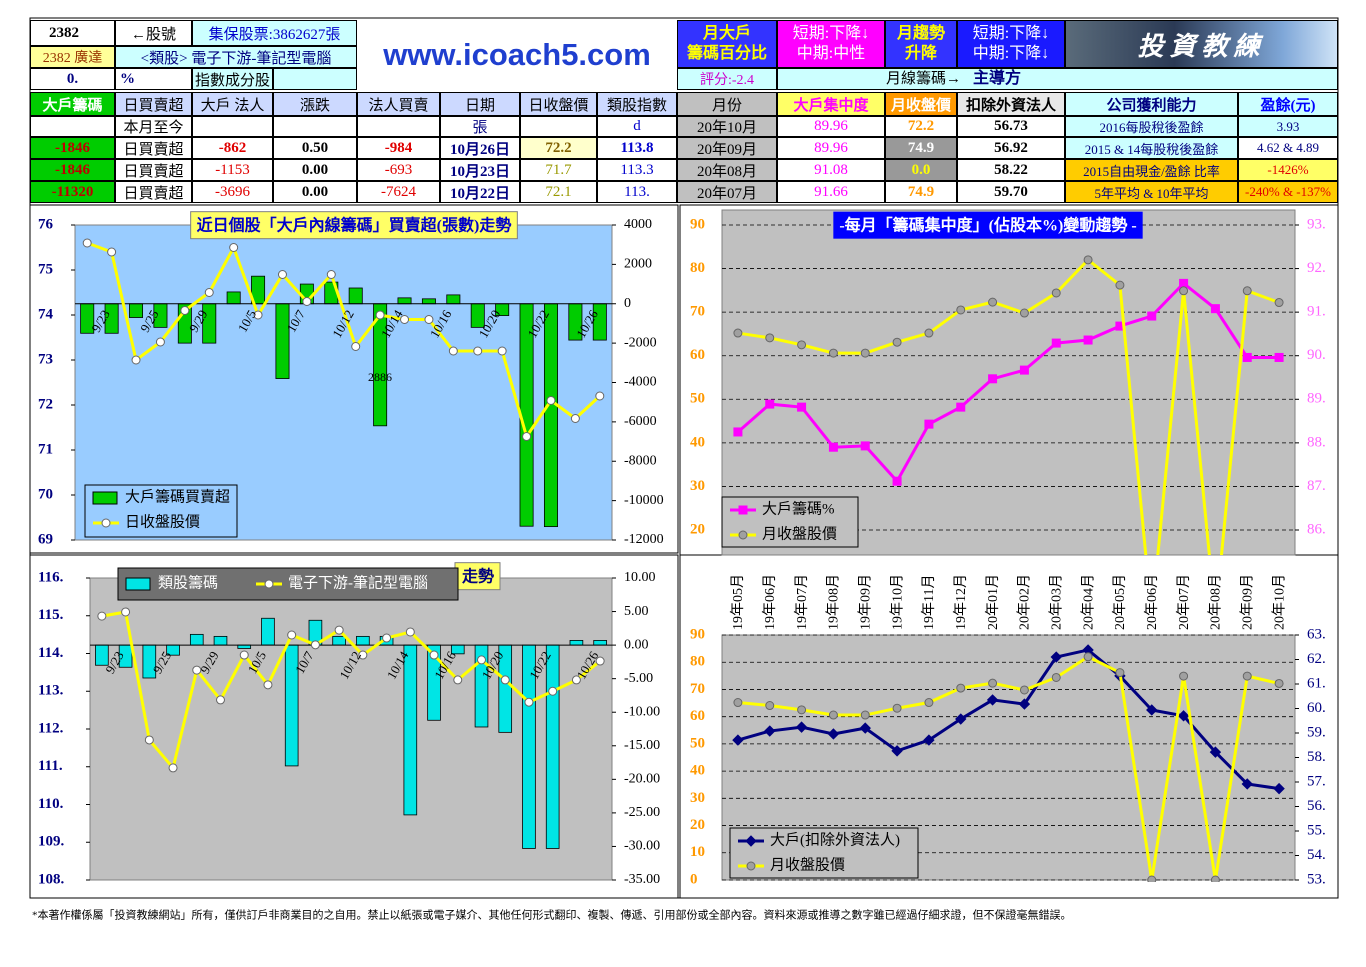  I want to click on y-tick-label: 70, so click(45, 494).